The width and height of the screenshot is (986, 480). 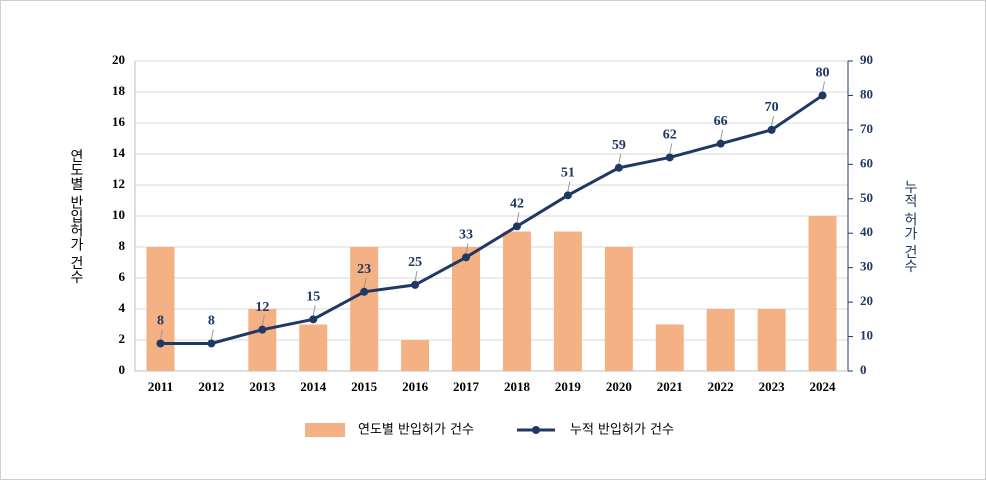 What do you see at coordinates (122, 276) in the screenshot?
I see `y-tick-label: 6` at bounding box center [122, 276].